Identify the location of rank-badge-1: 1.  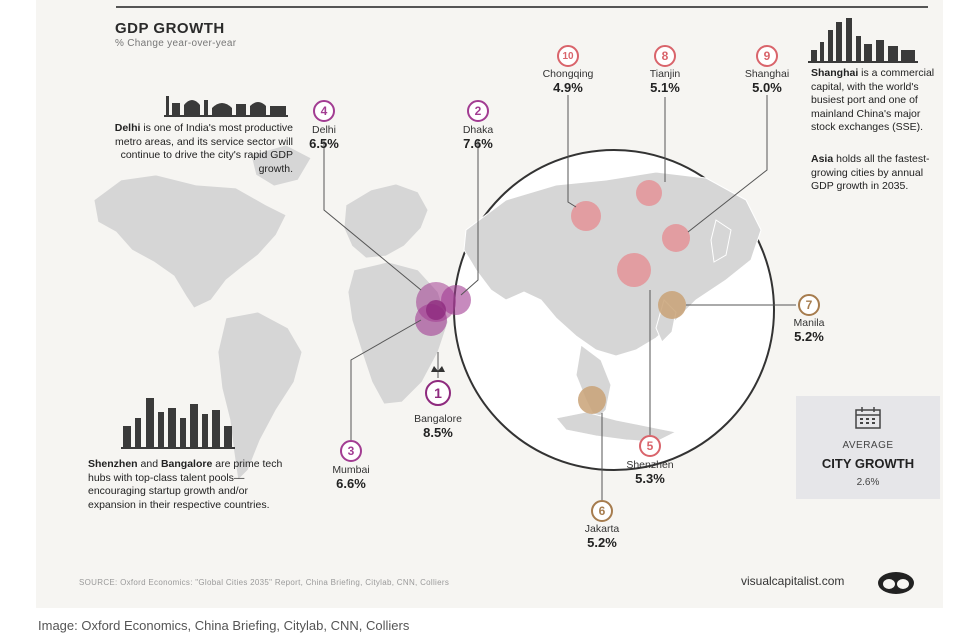
(438, 393).